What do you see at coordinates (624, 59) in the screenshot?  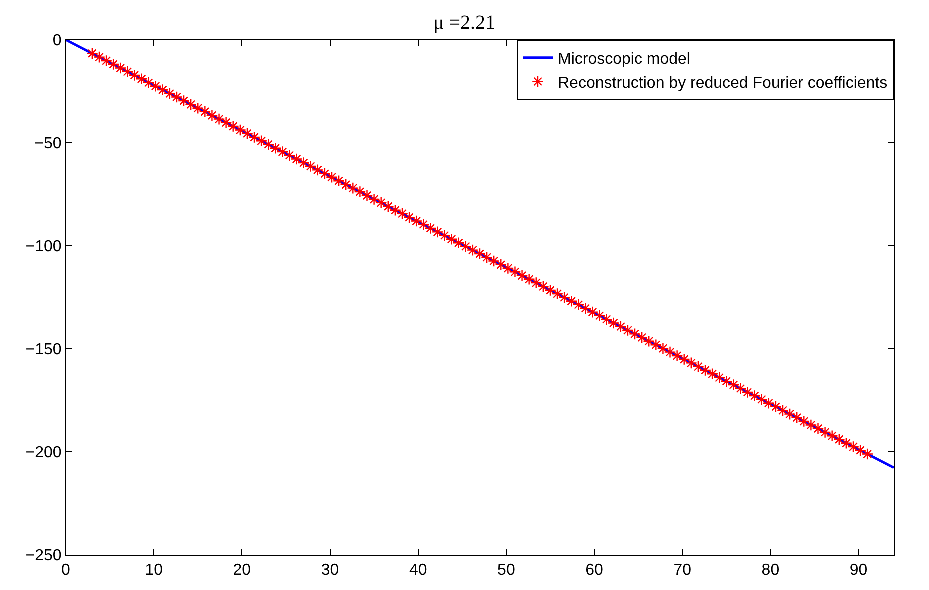 I see `legend-label: Microscopic model` at bounding box center [624, 59].